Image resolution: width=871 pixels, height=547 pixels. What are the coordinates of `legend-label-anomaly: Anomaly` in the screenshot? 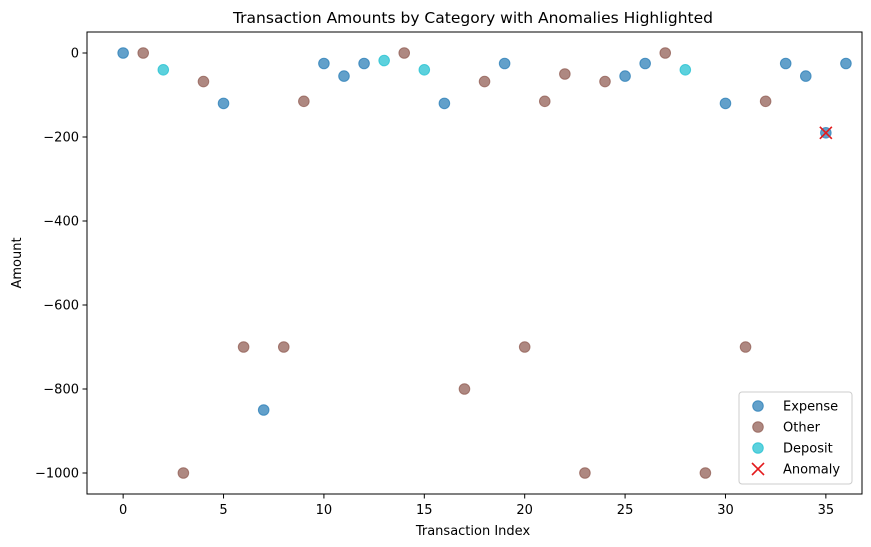 It's located at (811, 470).